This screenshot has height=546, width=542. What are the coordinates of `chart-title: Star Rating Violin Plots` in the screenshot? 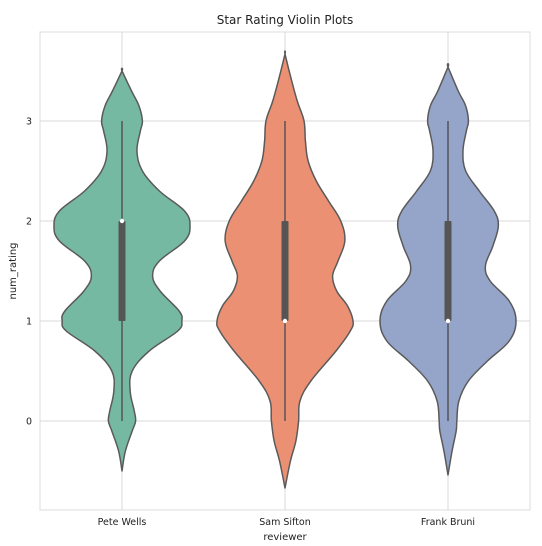 It's located at (285, 20).